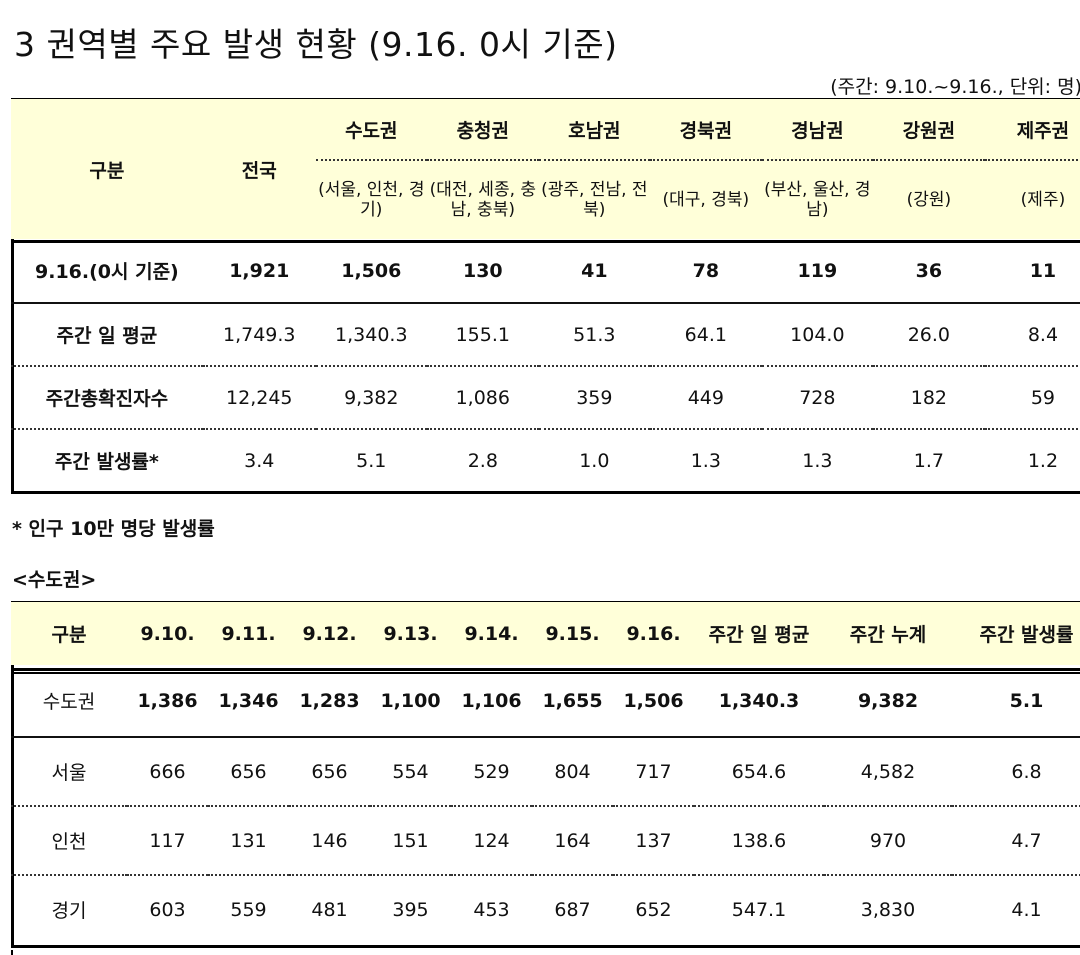 The image size is (1080, 955). Describe the element at coordinates (572, 633) in the screenshot. I see `header-cell: 9.15.` at that location.